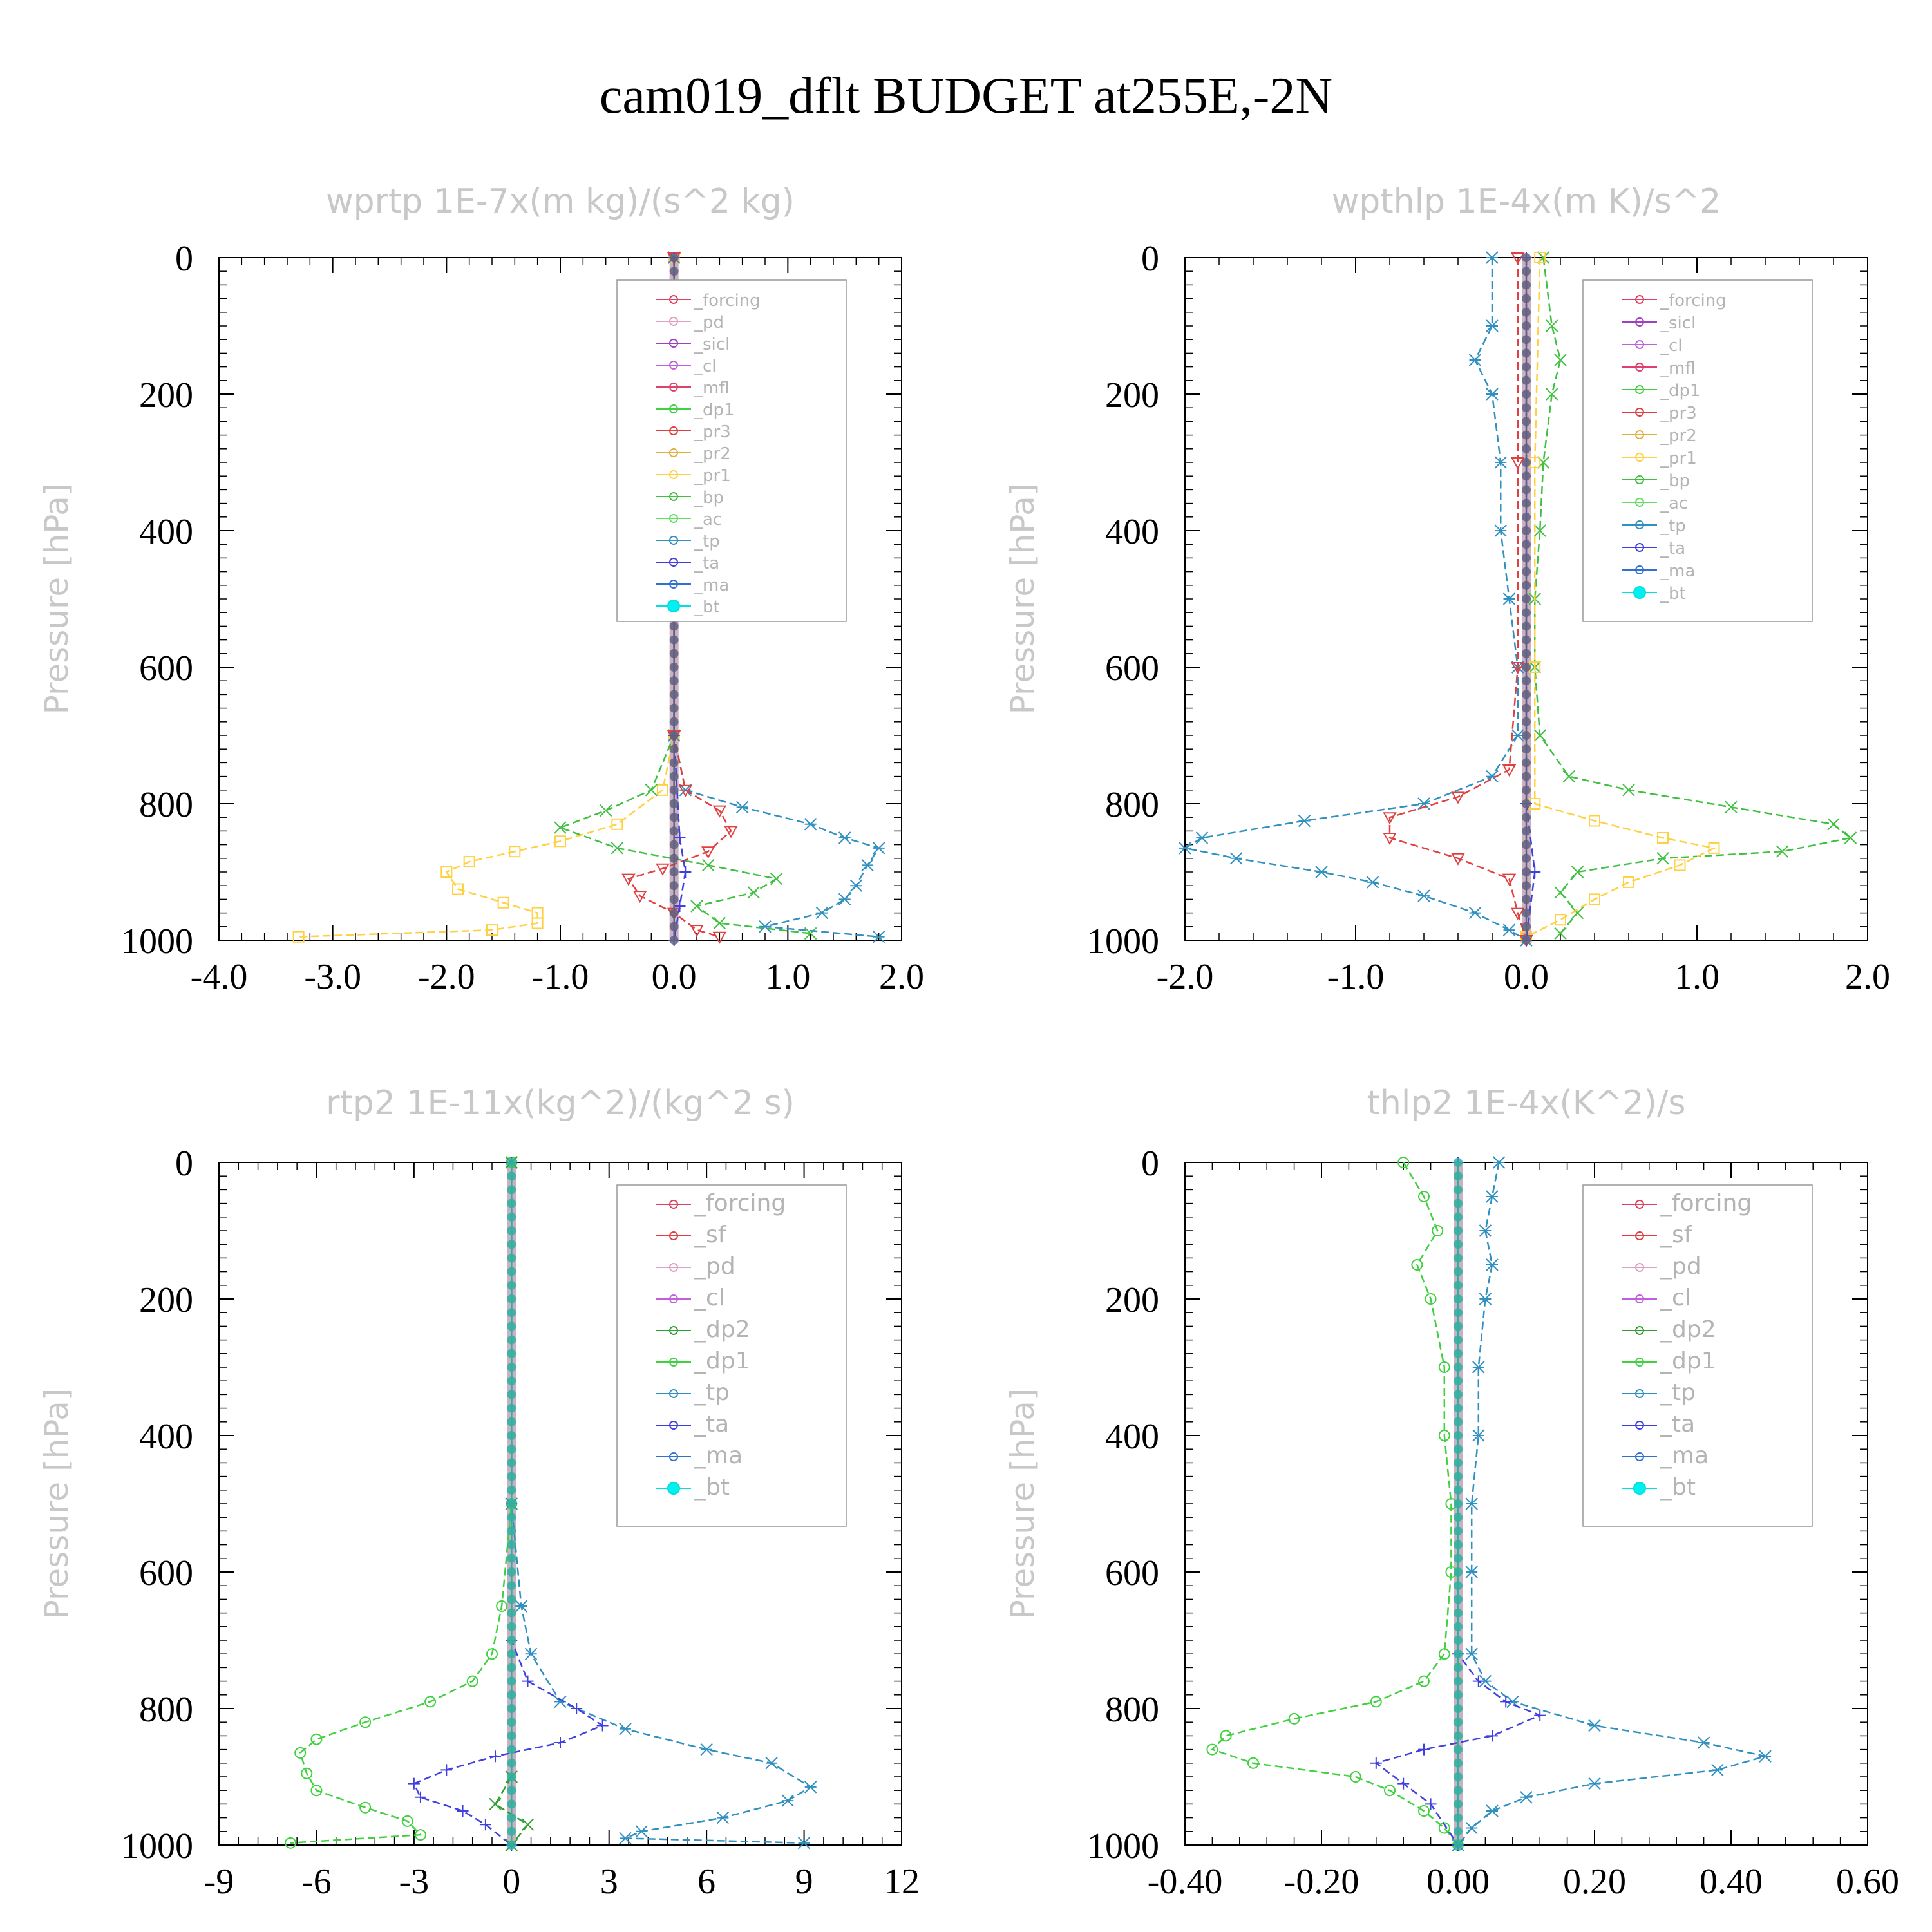  What do you see at coordinates (711, 1235) in the screenshot?
I see `legend-label: _sf` at bounding box center [711, 1235].